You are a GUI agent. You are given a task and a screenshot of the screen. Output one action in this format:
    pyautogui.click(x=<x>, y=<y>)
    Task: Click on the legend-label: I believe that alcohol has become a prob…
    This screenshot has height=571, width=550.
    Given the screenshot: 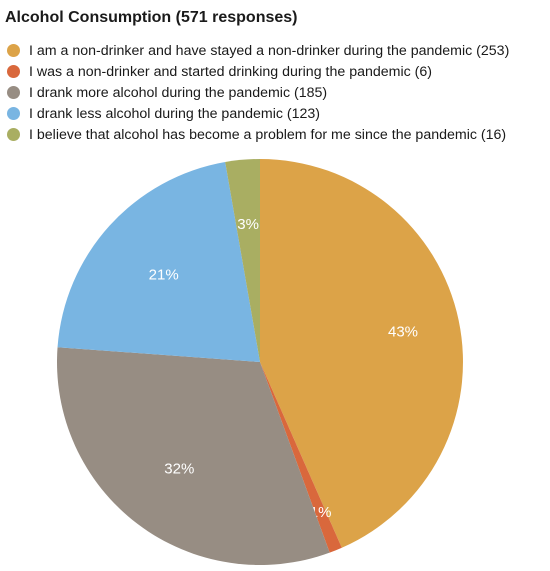 What is the action you would take?
    pyautogui.click(x=268, y=134)
    